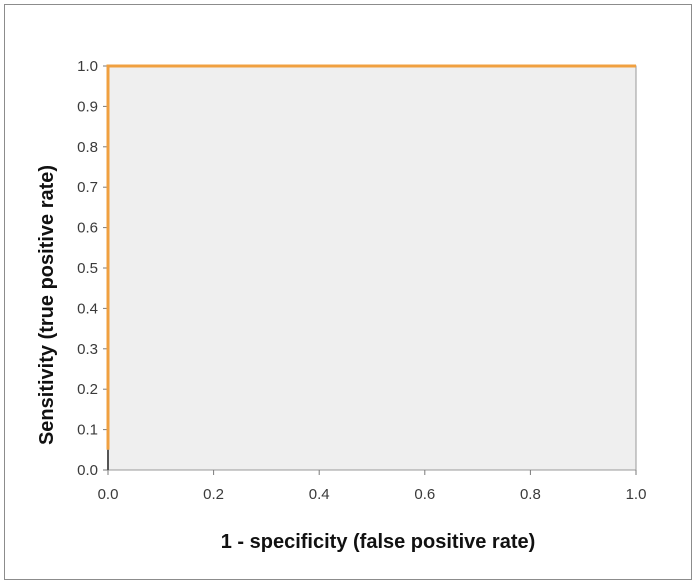  I want to click on y-axis-label: Sensitivity (true positive rate), so click(47, 305).